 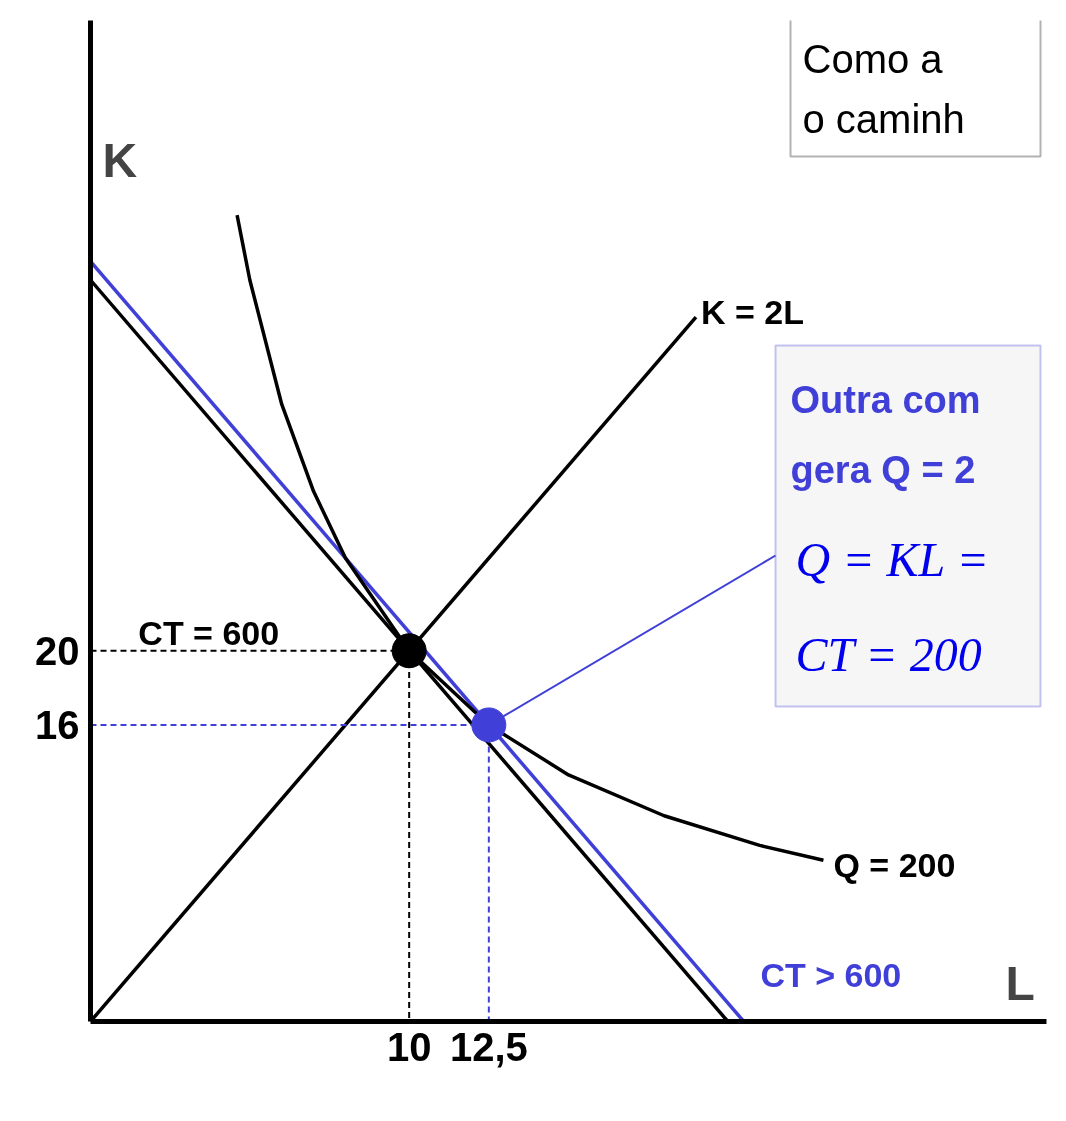 What do you see at coordinates (209, 632) in the screenshot?
I see `annotation: CT = 600` at bounding box center [209, 632].